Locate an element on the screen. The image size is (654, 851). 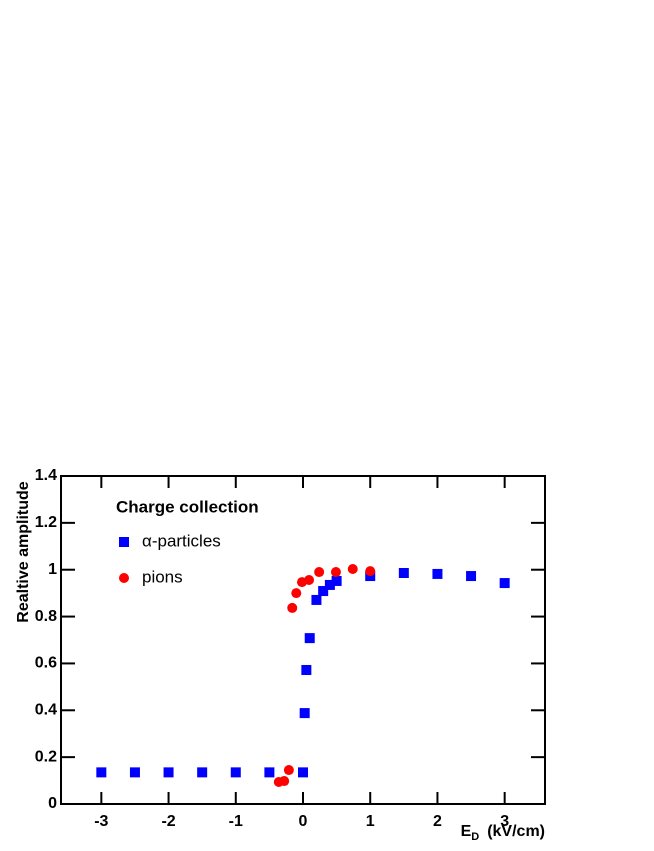
y-tick-label: 0.8 is located at coordinates (46, 616).